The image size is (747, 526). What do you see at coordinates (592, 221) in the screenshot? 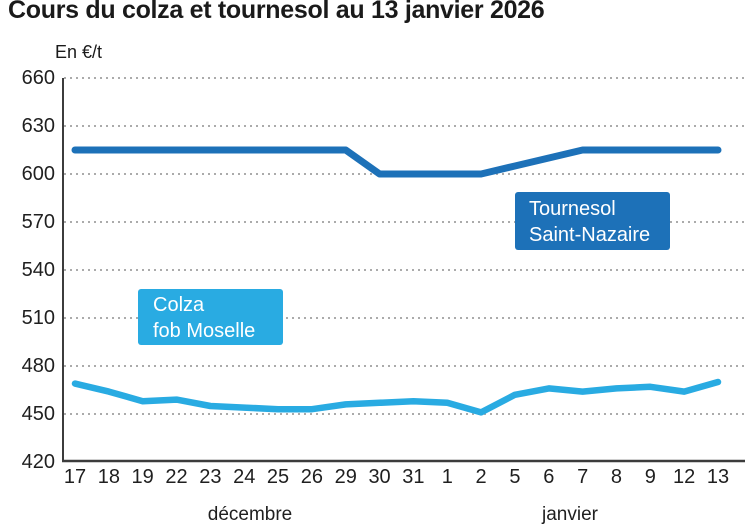
I see `series-label-tournesol: Tournesol Saint-Nazaire` at bounding box center [592, 221].